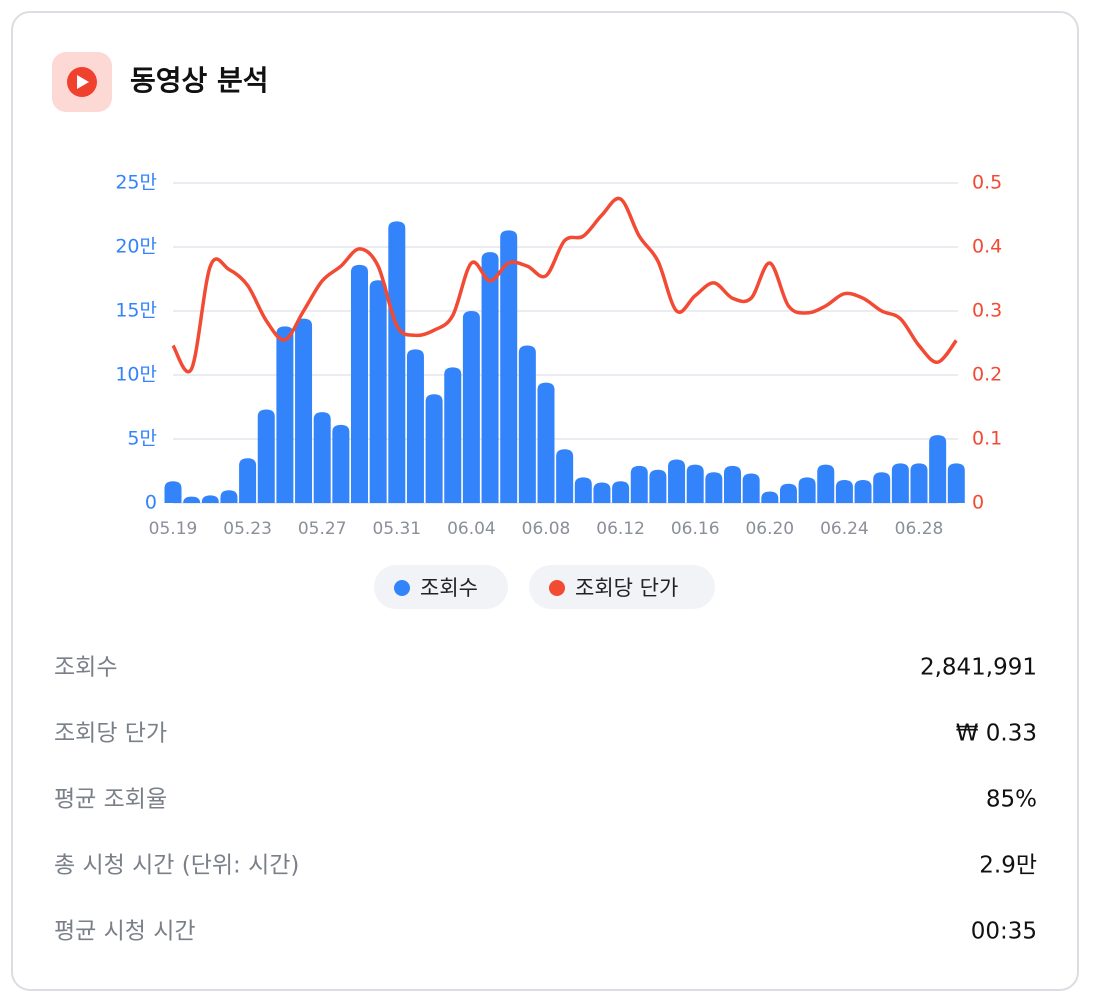  Describe the element at coordinates (626, 588) in the screenshot. I see `legend-label: 조회당 단가` at that location.